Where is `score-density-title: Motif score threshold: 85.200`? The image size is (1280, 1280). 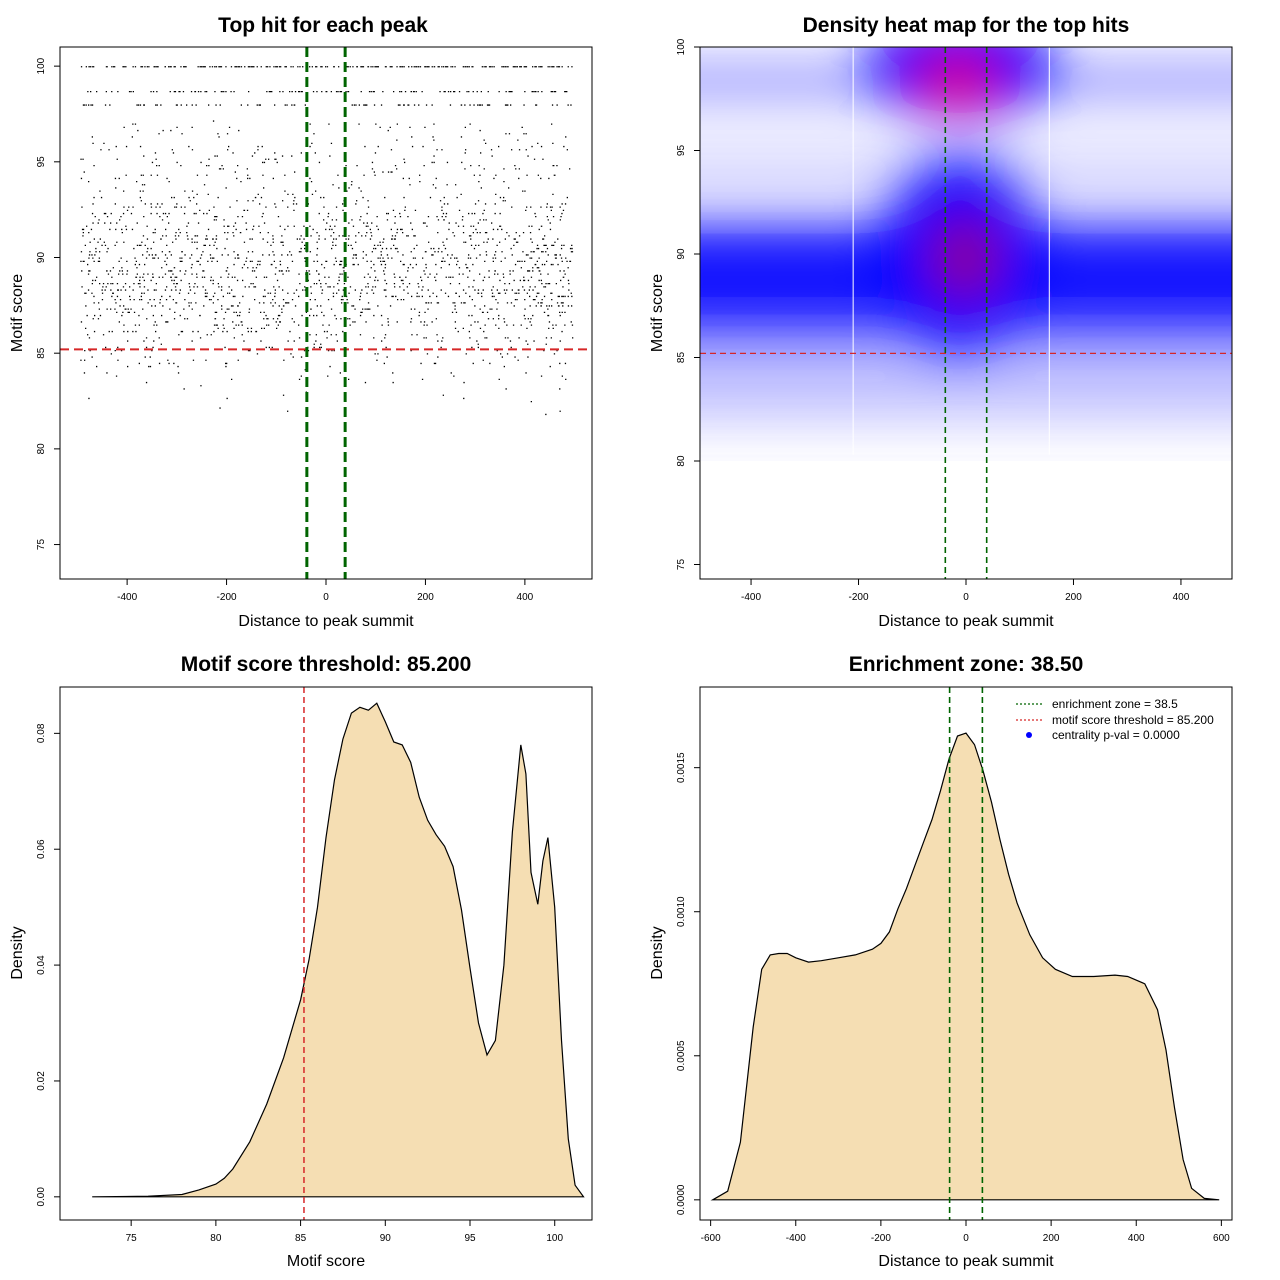 score-density-title: Motif score threshold: 85.200 is located at coordinates (326, 664).